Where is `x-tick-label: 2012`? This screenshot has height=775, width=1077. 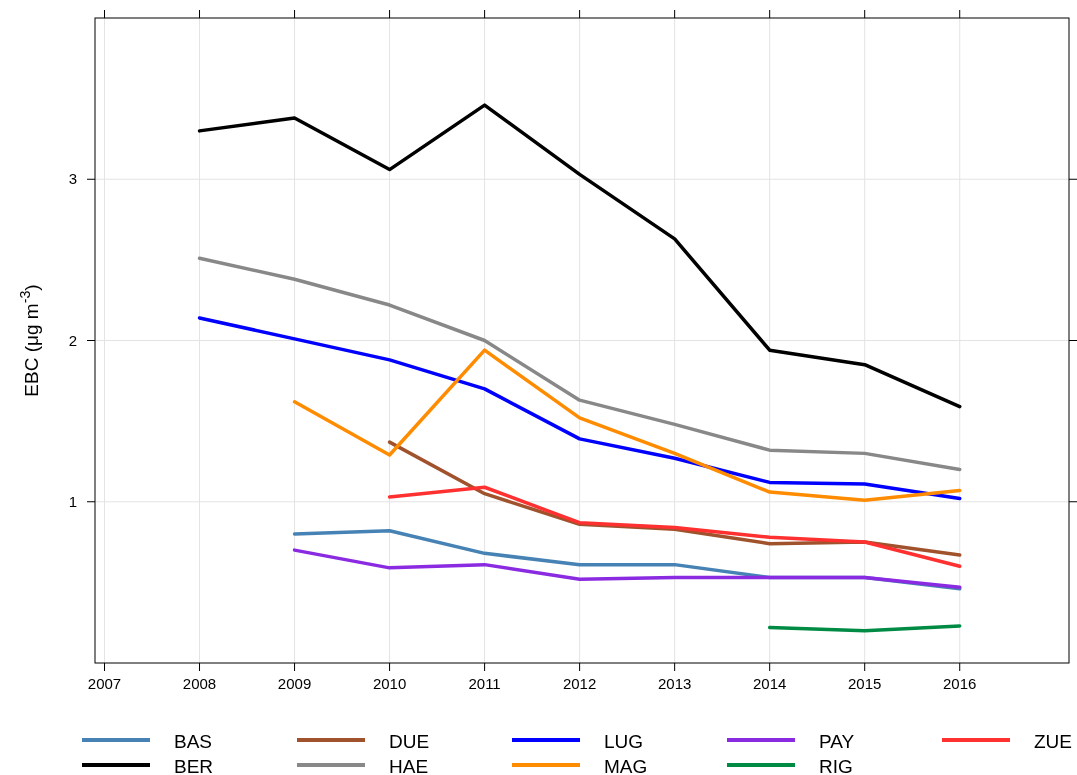 x-tick-label: 2012 is located at coordinates (579, 683).